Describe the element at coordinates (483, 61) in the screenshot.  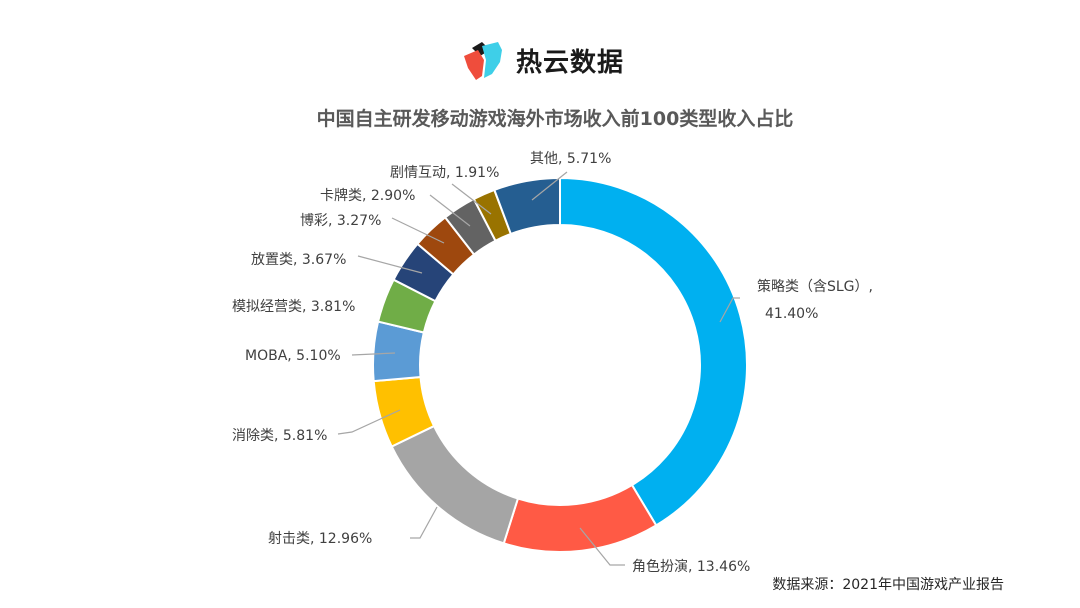
I see `reyun-logo-icon` at that location.